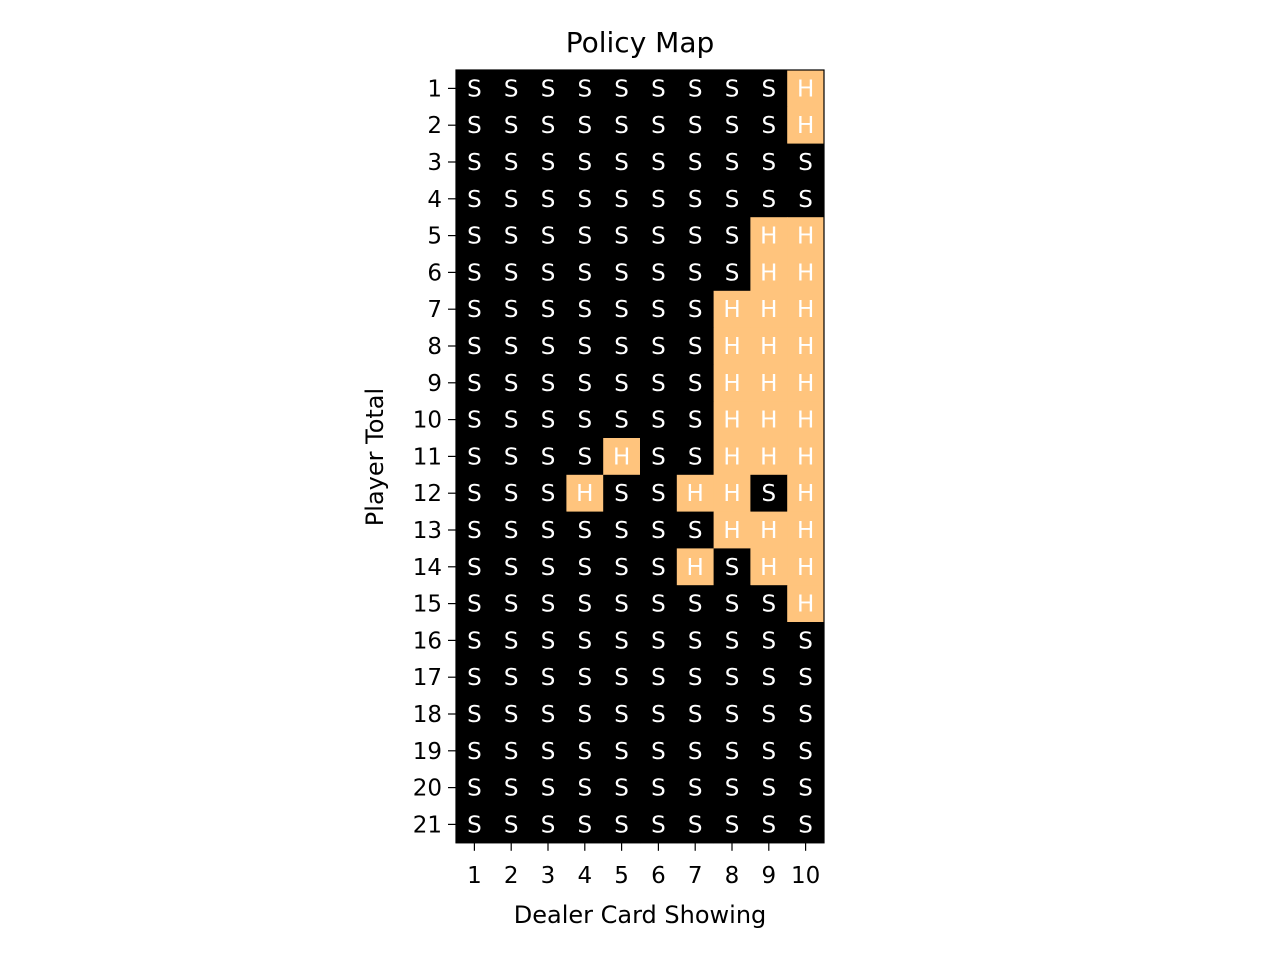 This screenshot has width=1280, height=960. What do you see at coordinates (427, 457) in the screenshot?
I see `y-tick-label: 11` at bounding box center [427, 457].